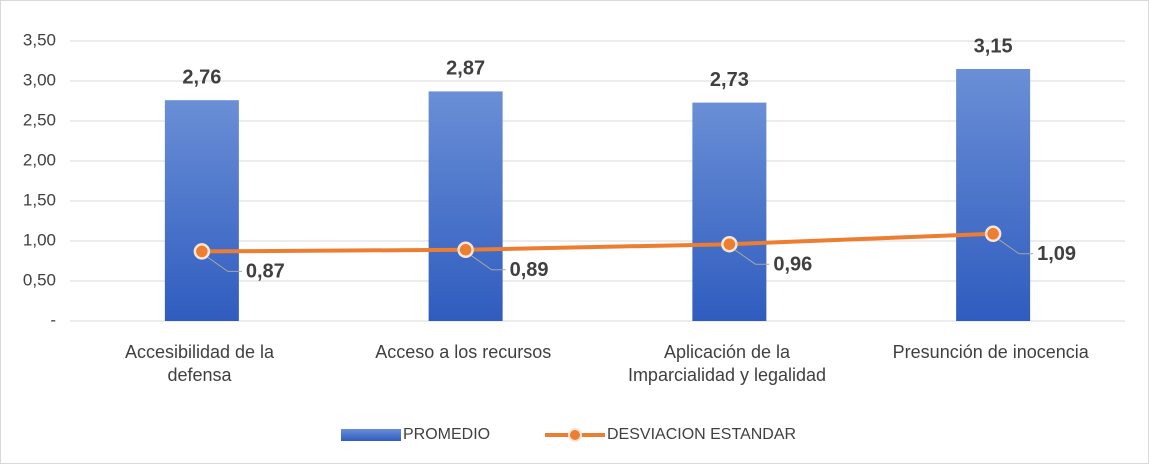 The image size is (1149, 464). Describe the element at coordinates (1056, 254) in the screenshot. I see `data-label: 1,09` at that location.